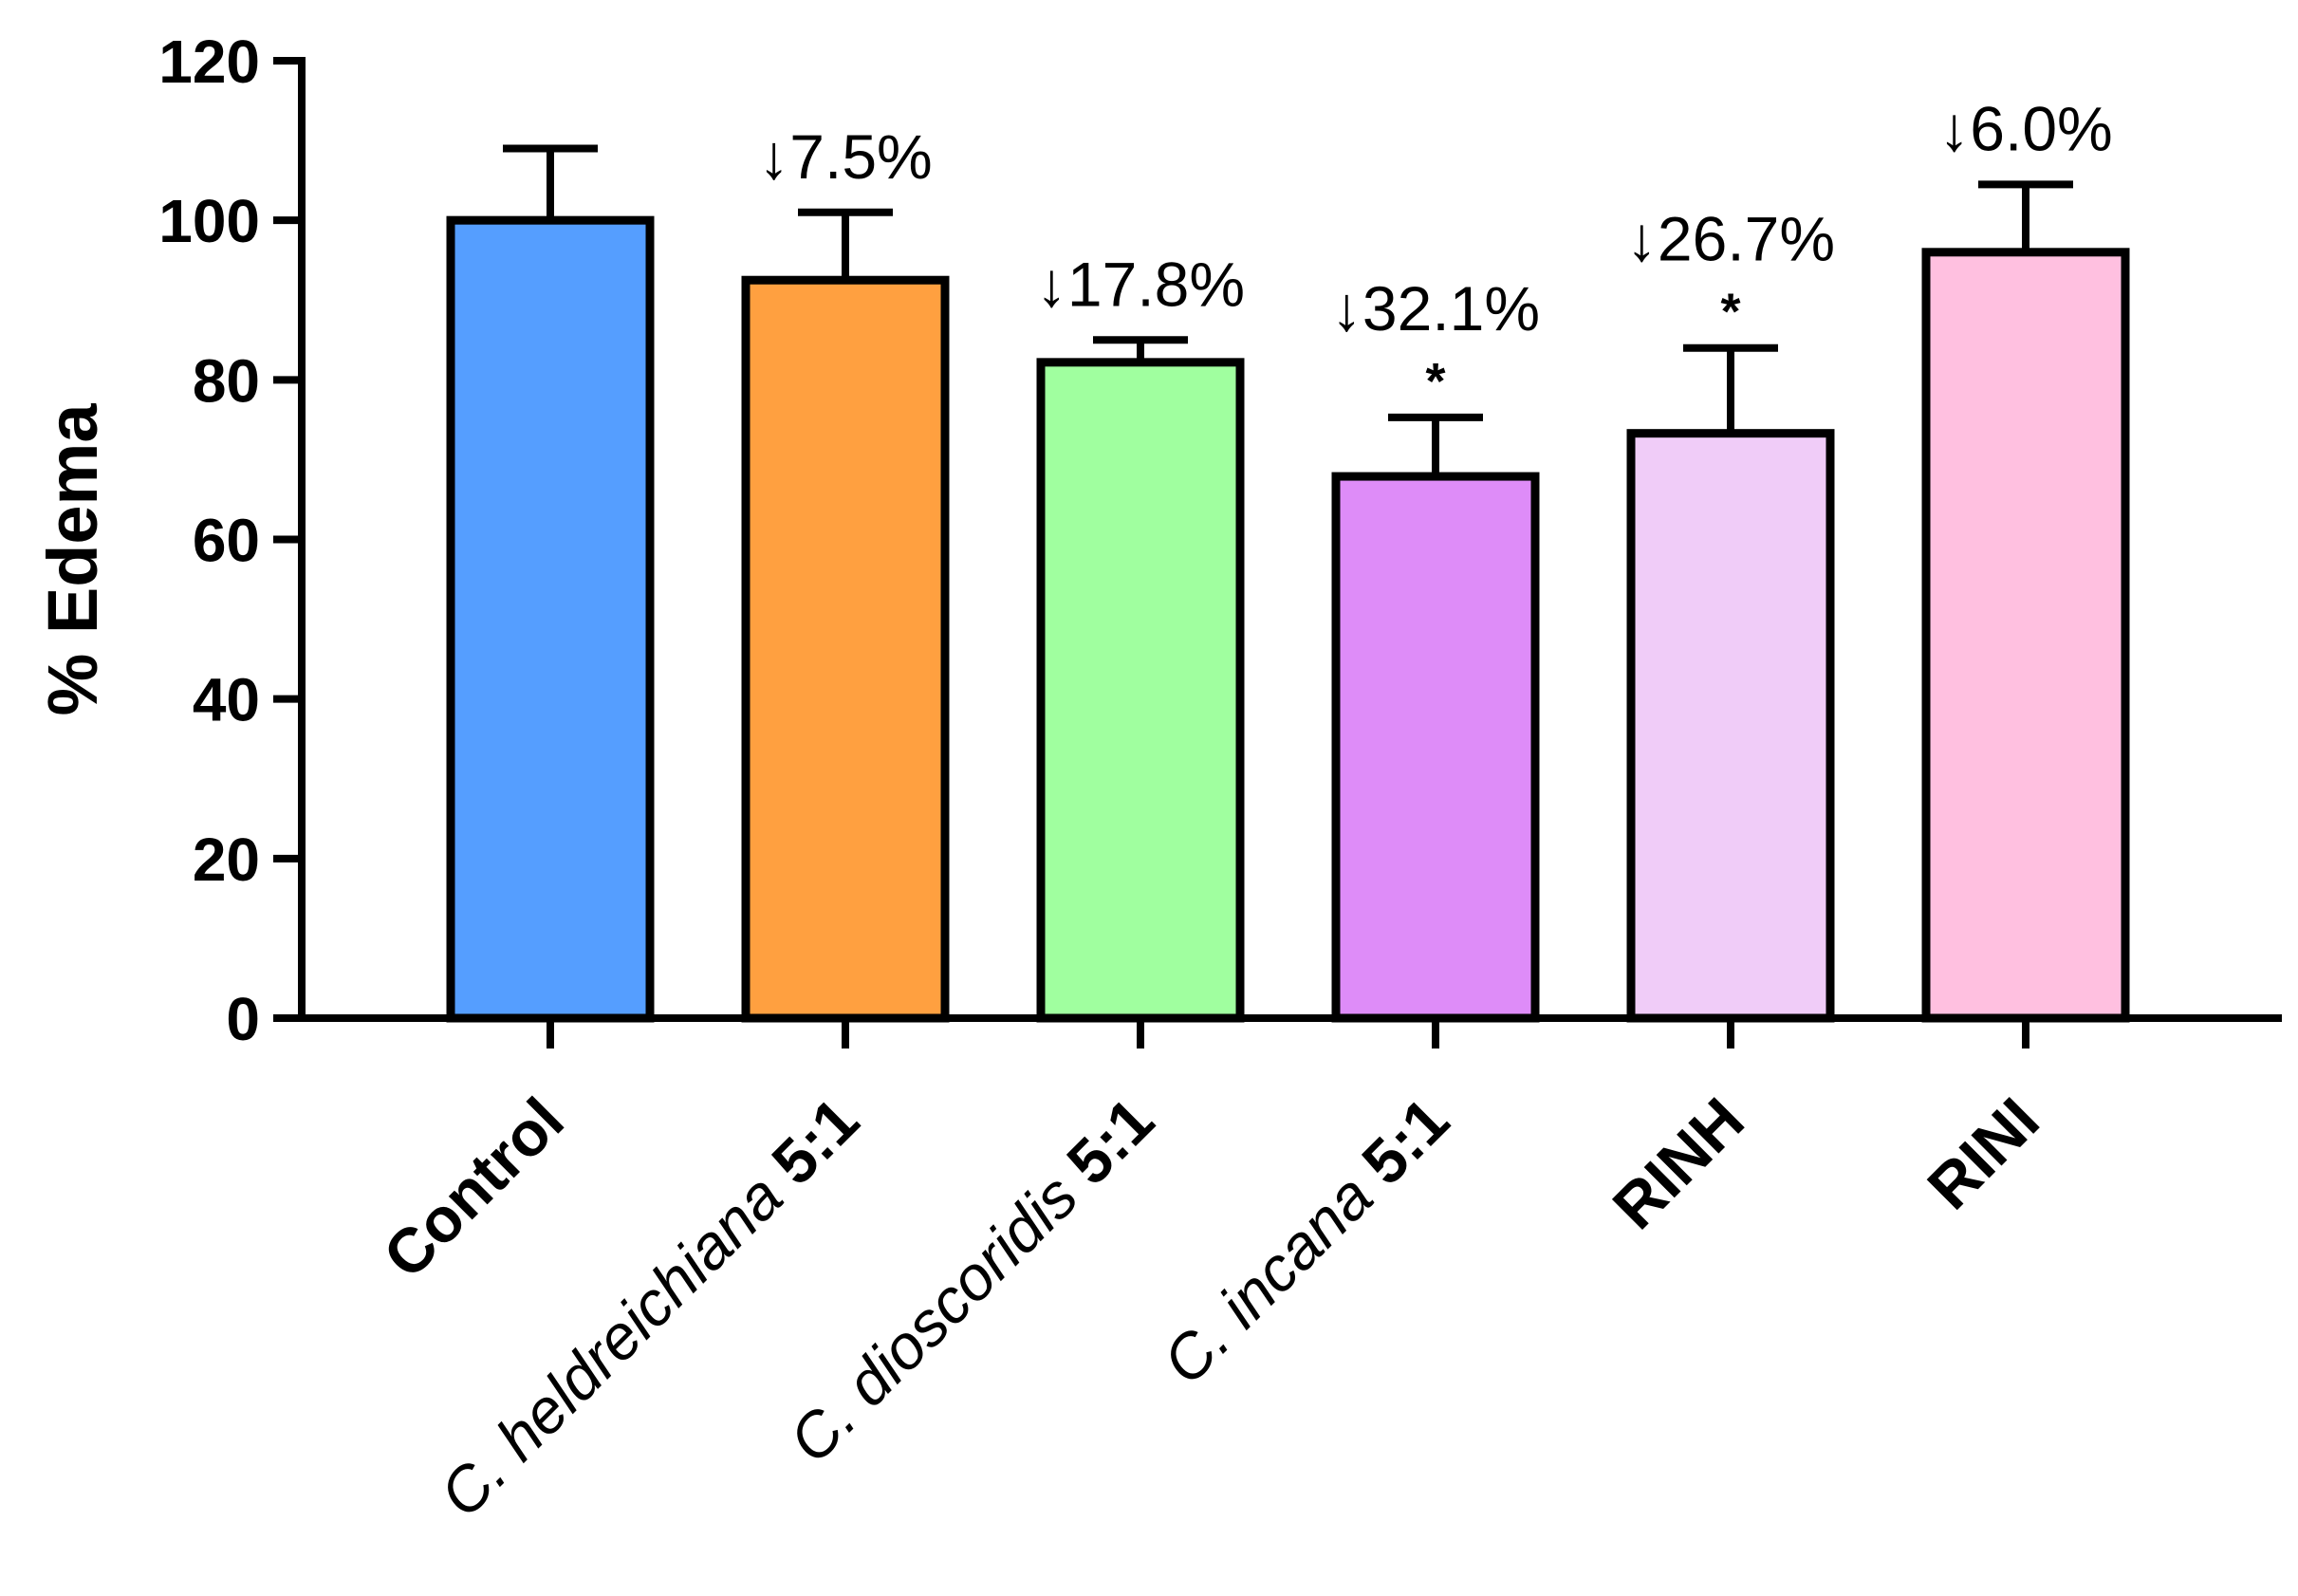  Describe the element at coordinates (932, 1317) in the screenshot. I see `category-label-part: C. dioscoridis` at that location.